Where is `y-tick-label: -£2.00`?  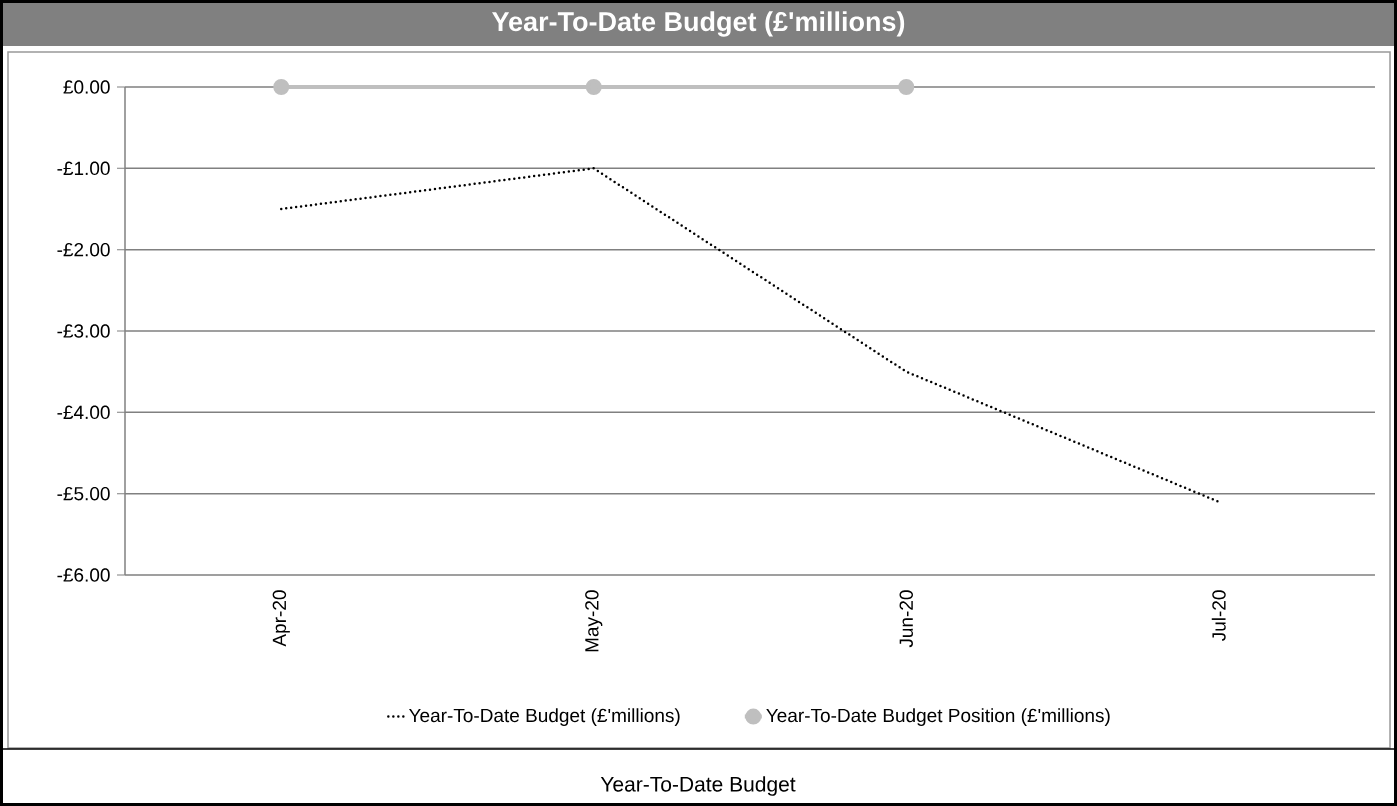
y-tick-label: -£2.00 is located at coordinates (83, 249).